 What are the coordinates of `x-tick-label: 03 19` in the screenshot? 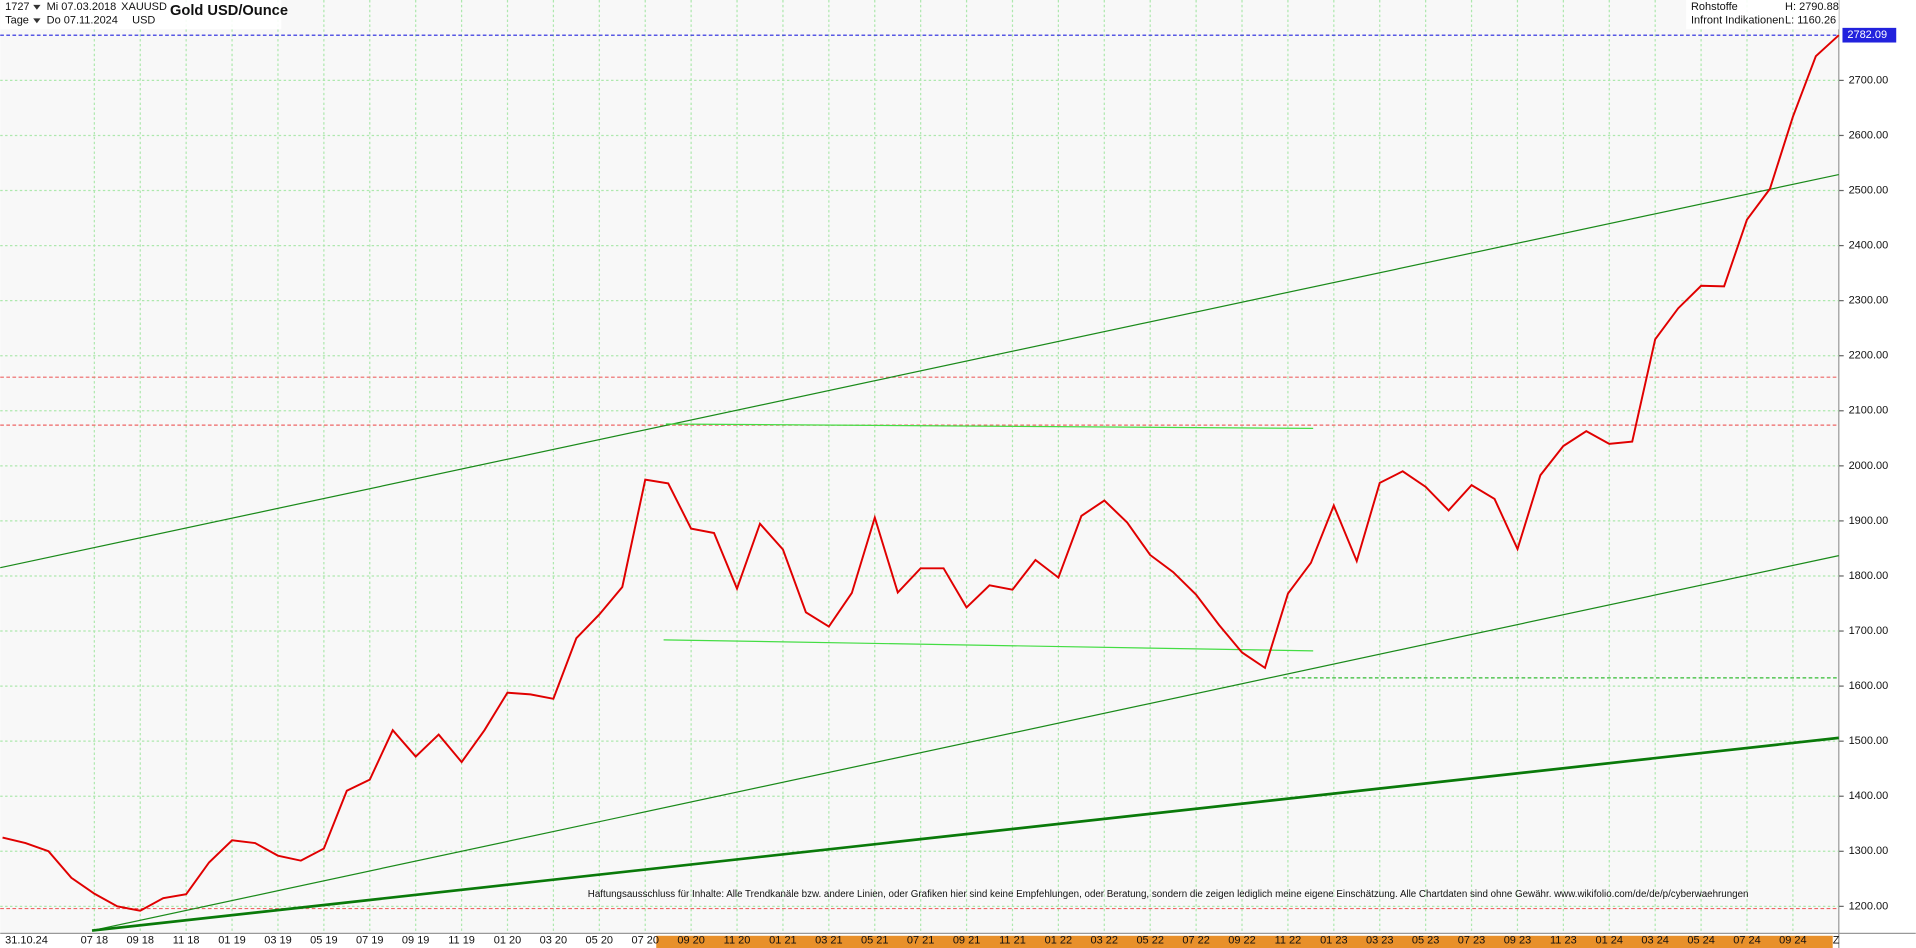 It's located at (278, 941).